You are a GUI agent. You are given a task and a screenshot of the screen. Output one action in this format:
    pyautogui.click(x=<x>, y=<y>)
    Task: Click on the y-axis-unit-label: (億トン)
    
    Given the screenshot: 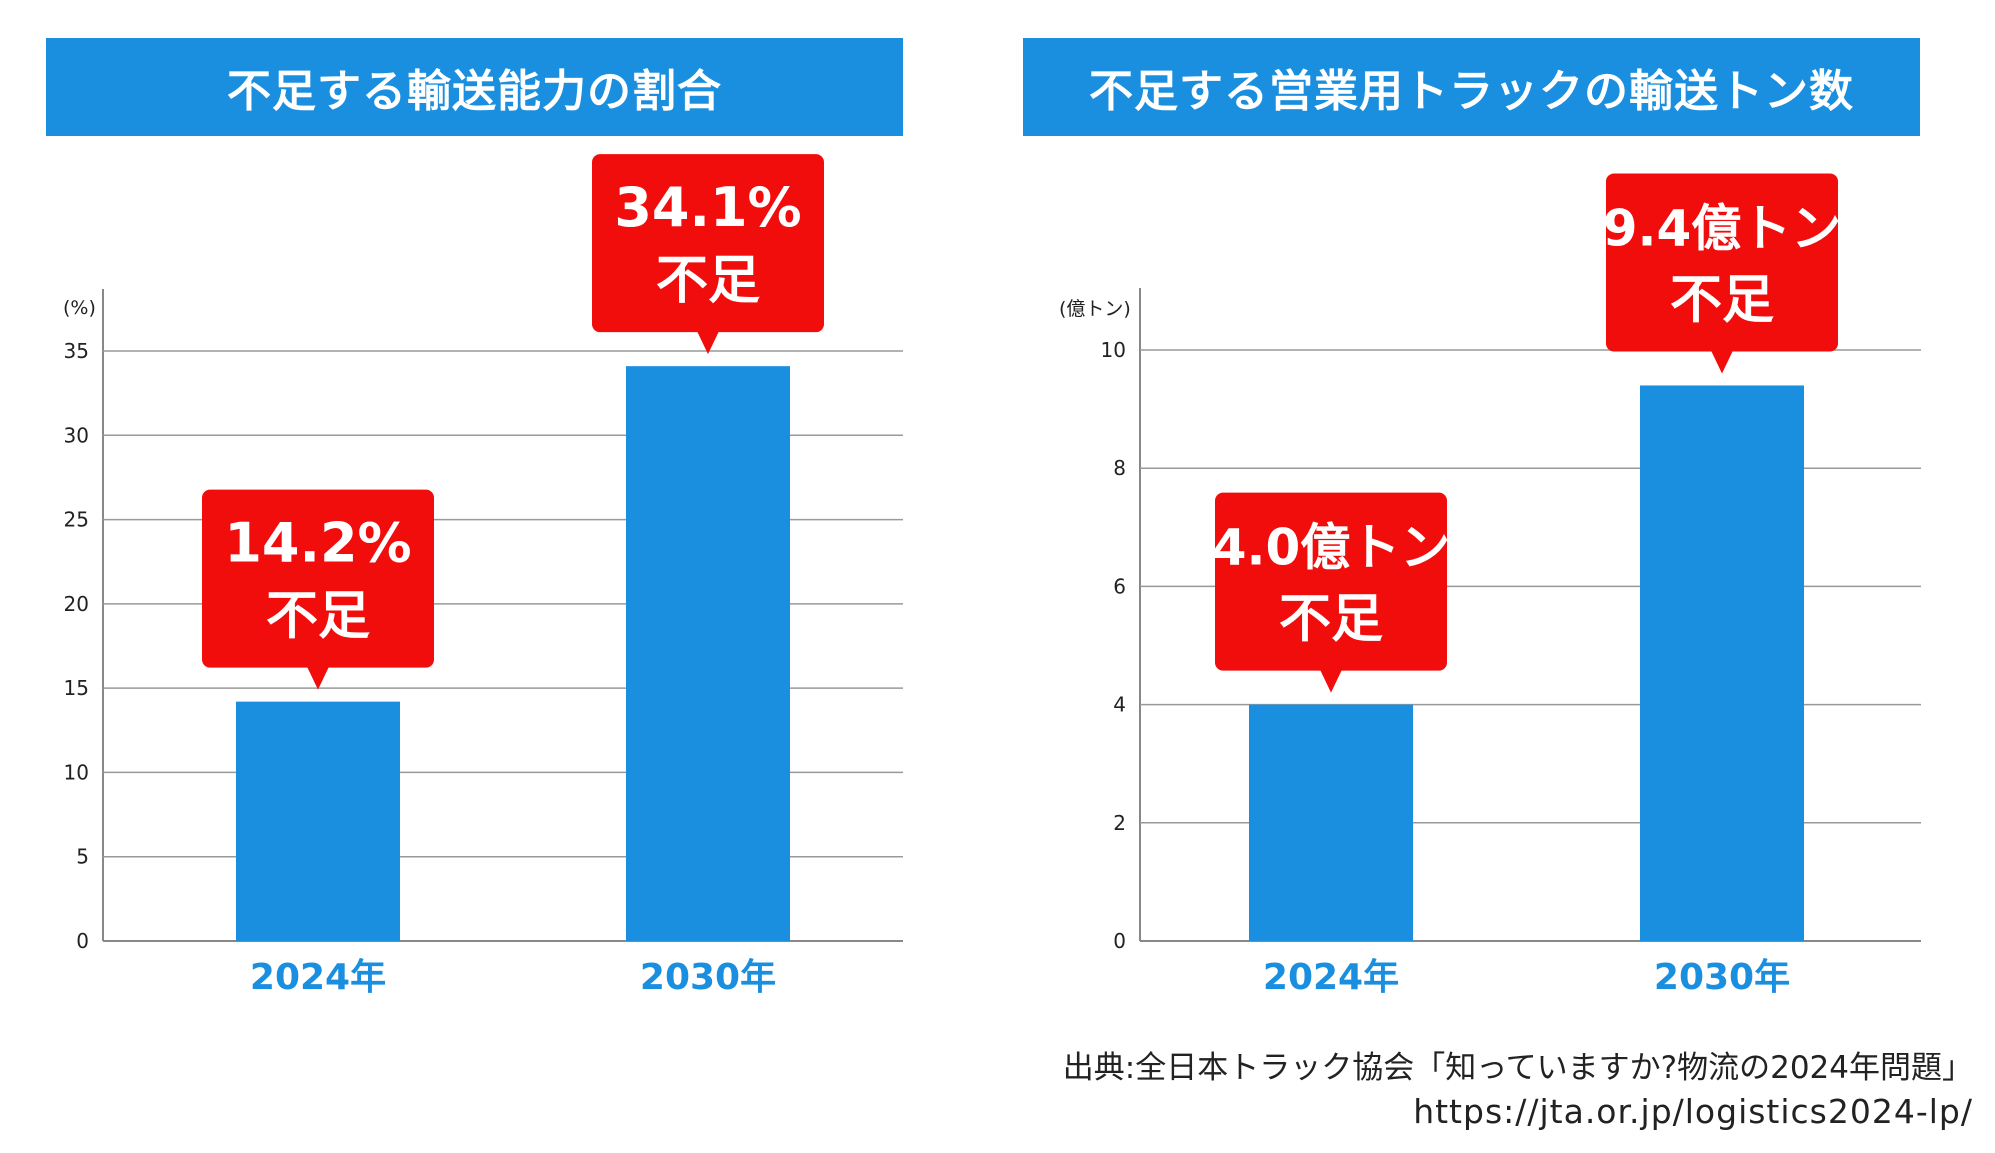 What is the action you would take?
    pyautogui.click(x=1095, y=309)
    